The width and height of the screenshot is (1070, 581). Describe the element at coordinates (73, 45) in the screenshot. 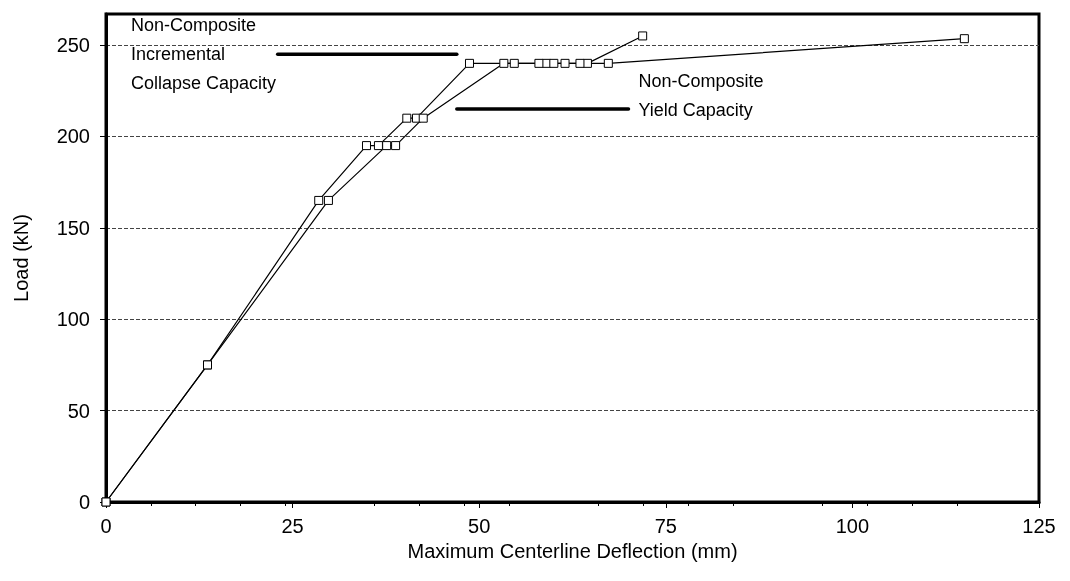

I see `y-tick-label: 250` at that location.